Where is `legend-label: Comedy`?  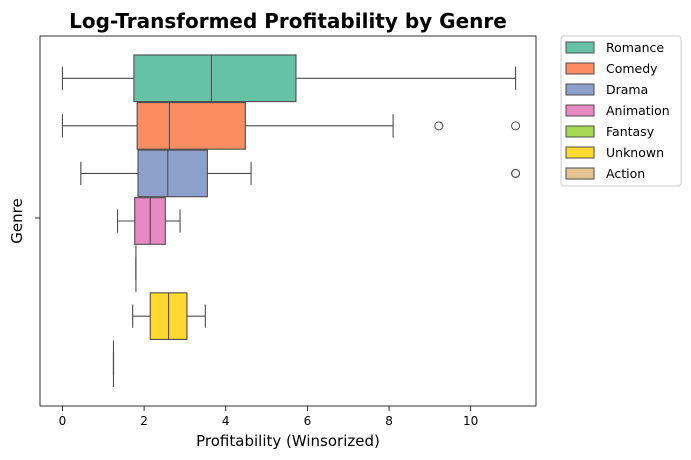 legend-label: Comedy is located at coordinates (632, 68).